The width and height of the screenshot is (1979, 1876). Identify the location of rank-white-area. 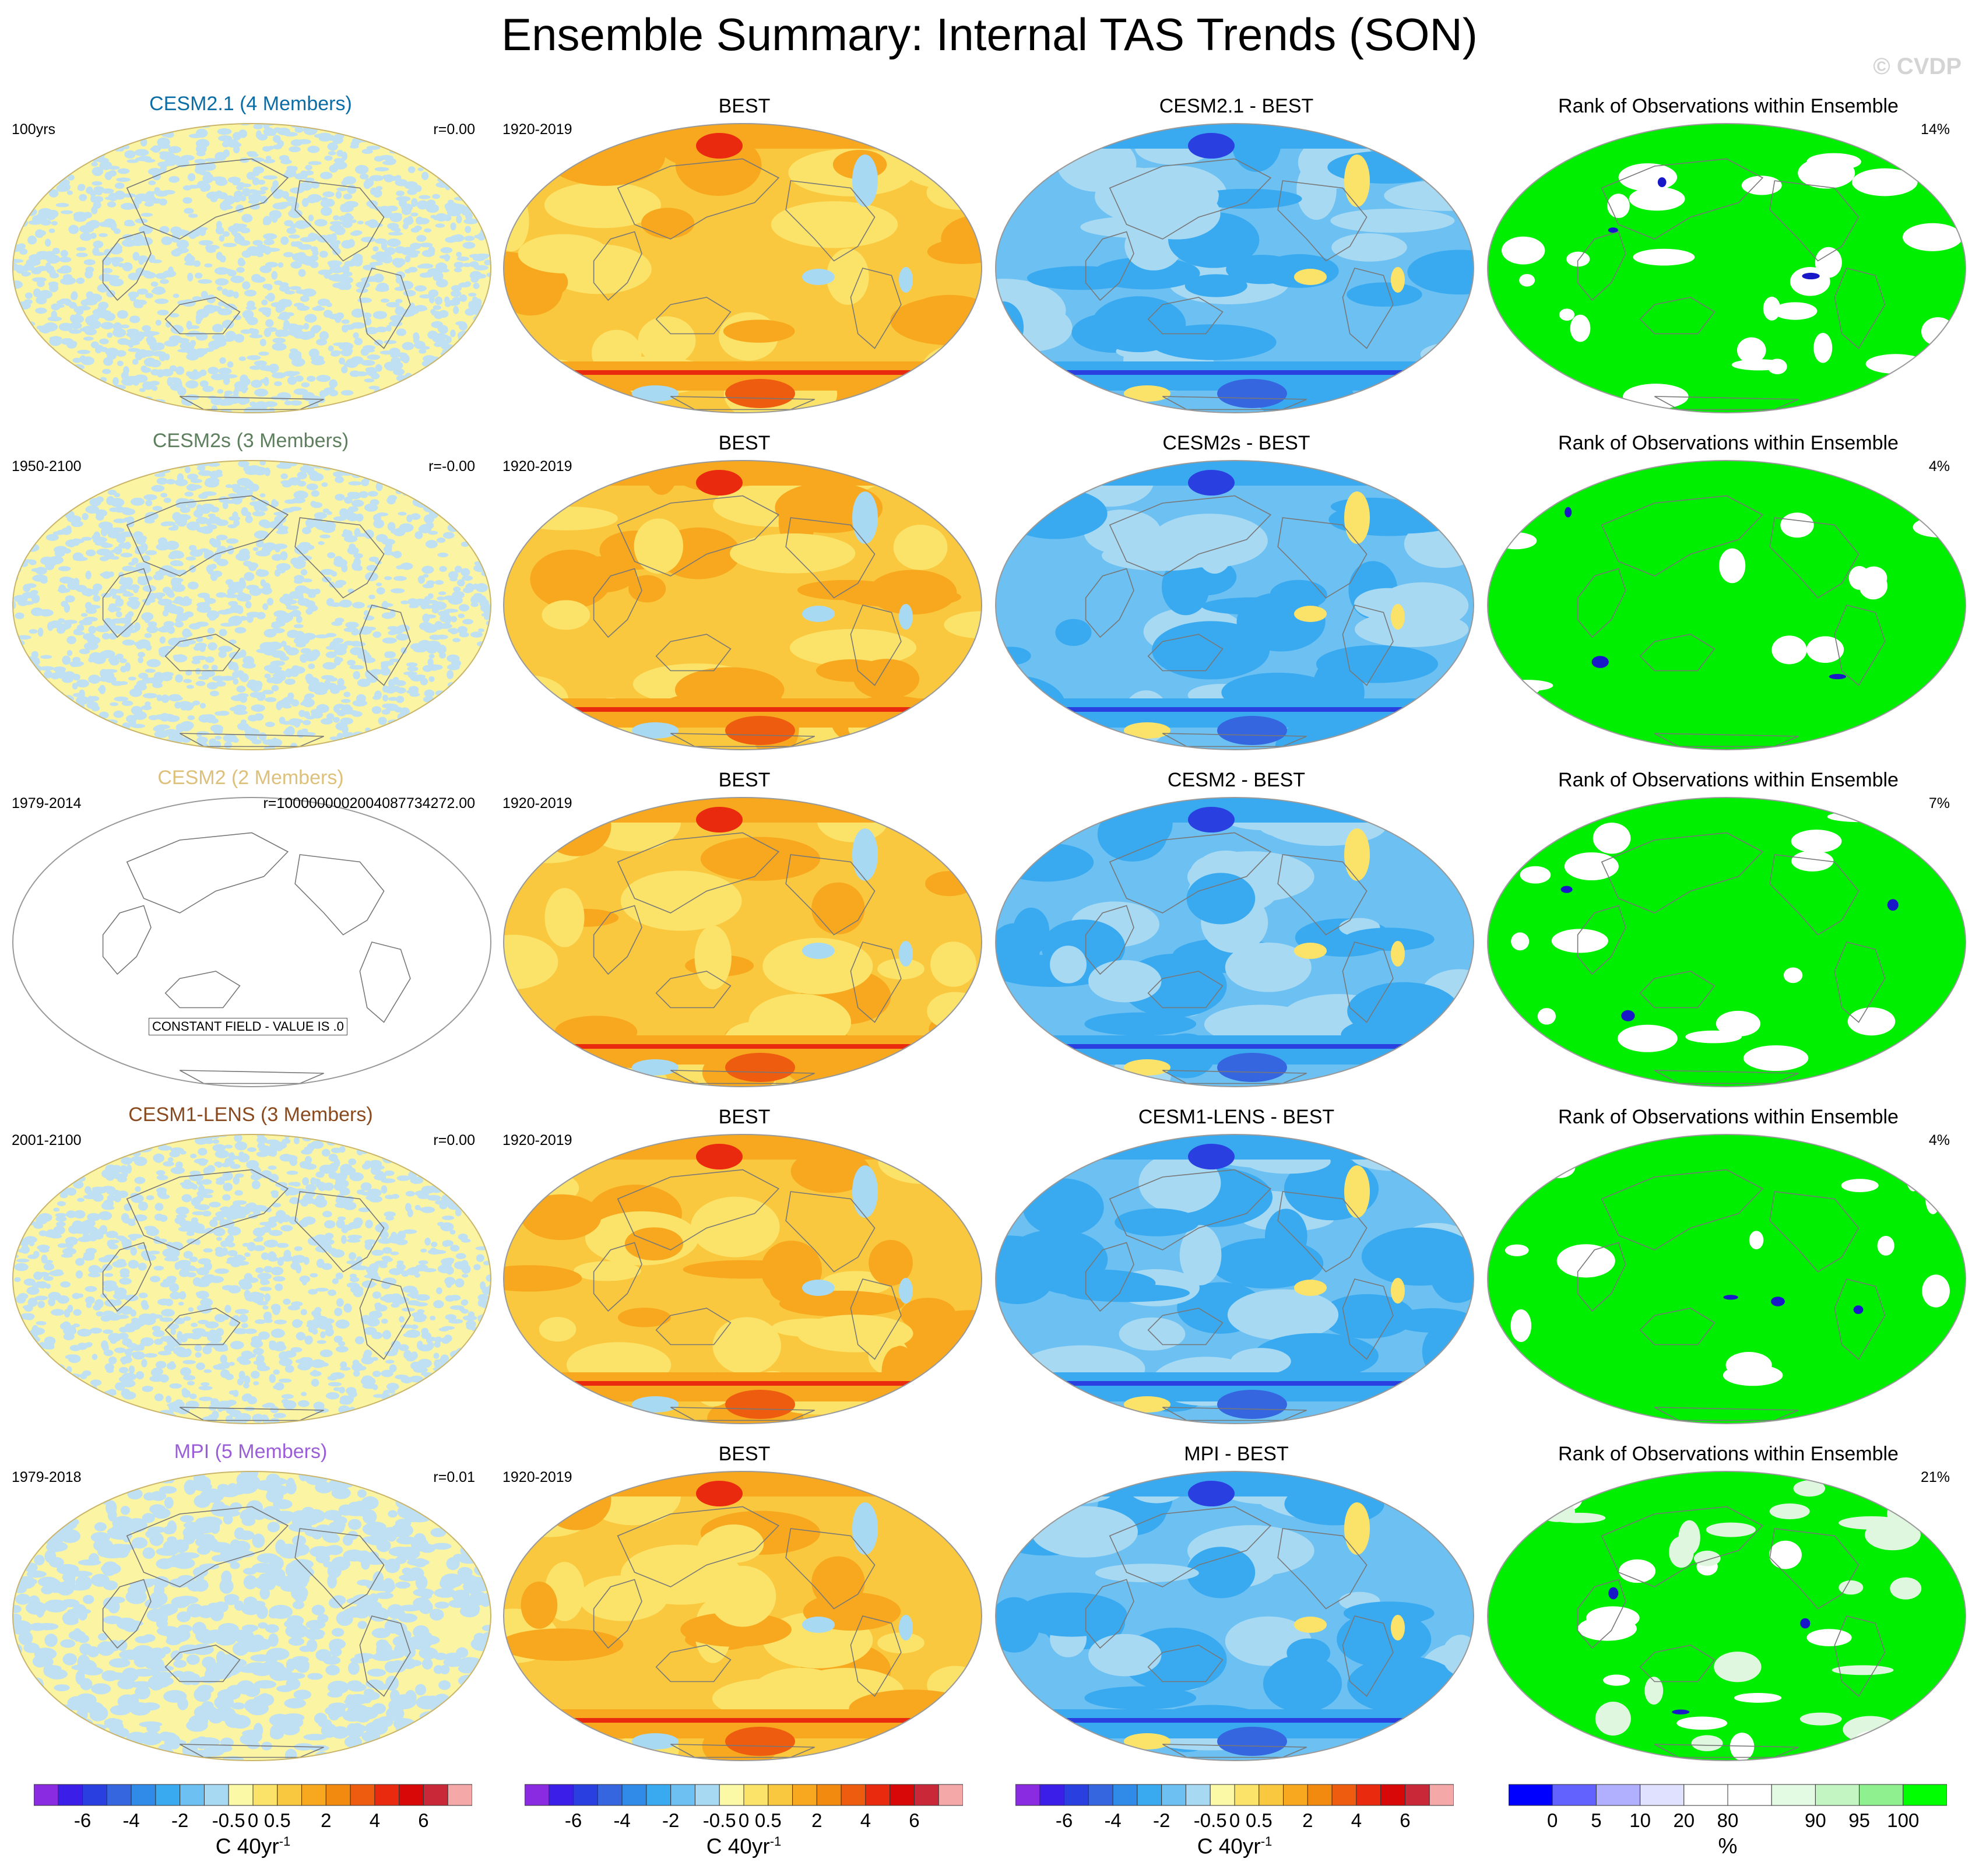
(1618, 206).